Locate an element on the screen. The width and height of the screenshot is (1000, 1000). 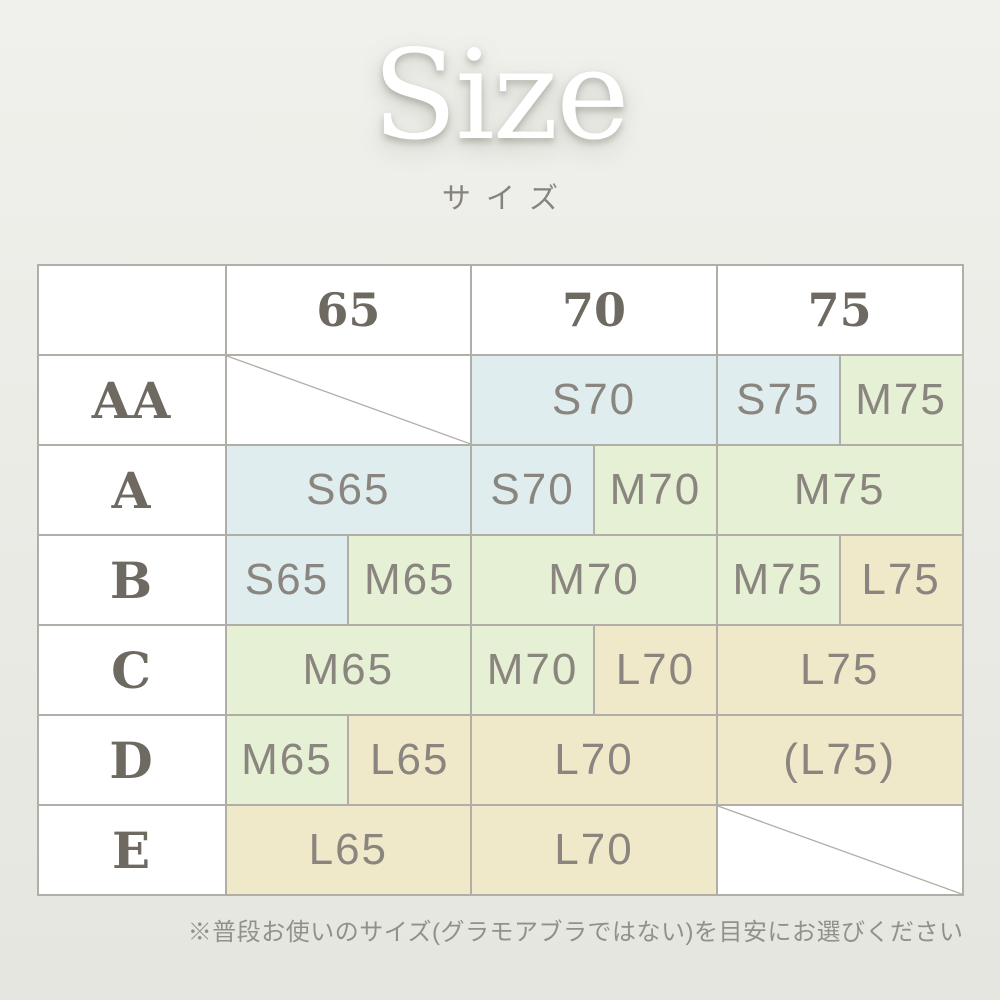
cell-a-s65: S65 is located at coordinates (348, 490).